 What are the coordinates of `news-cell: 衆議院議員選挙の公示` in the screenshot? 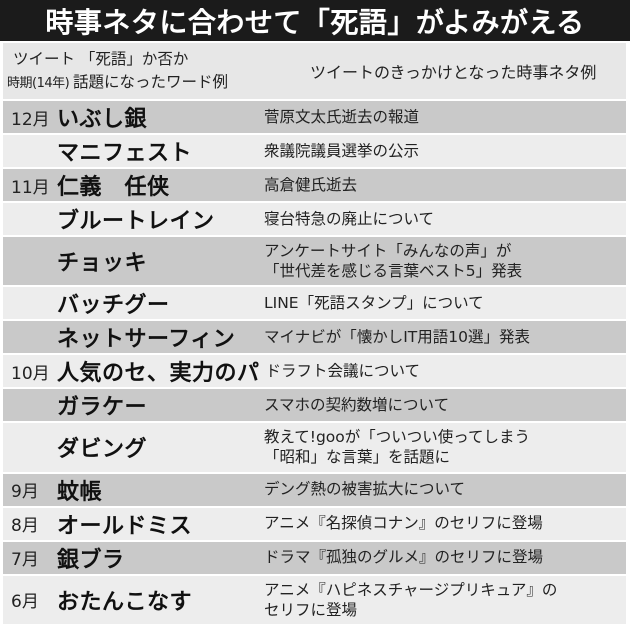 It's located at (342, 150).